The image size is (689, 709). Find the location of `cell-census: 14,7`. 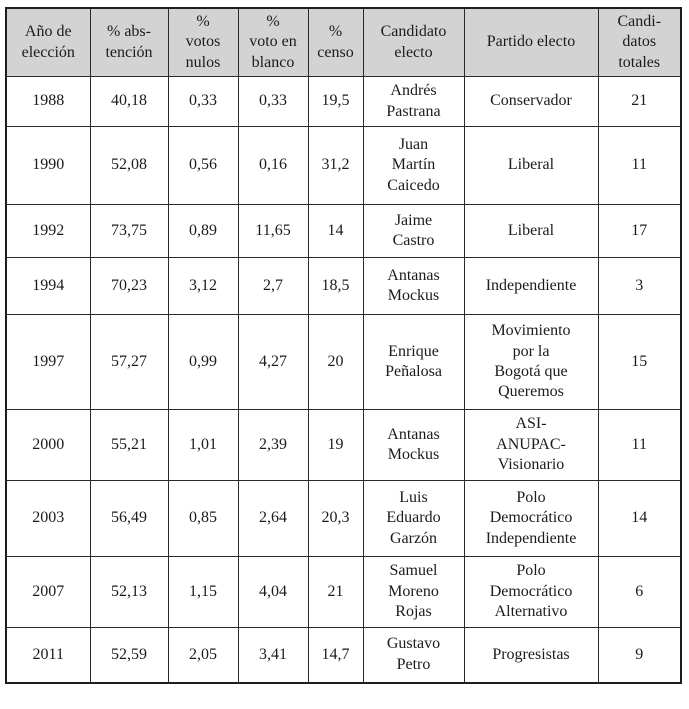

cell-census: 14,7 is located at coordinates (335, 655).